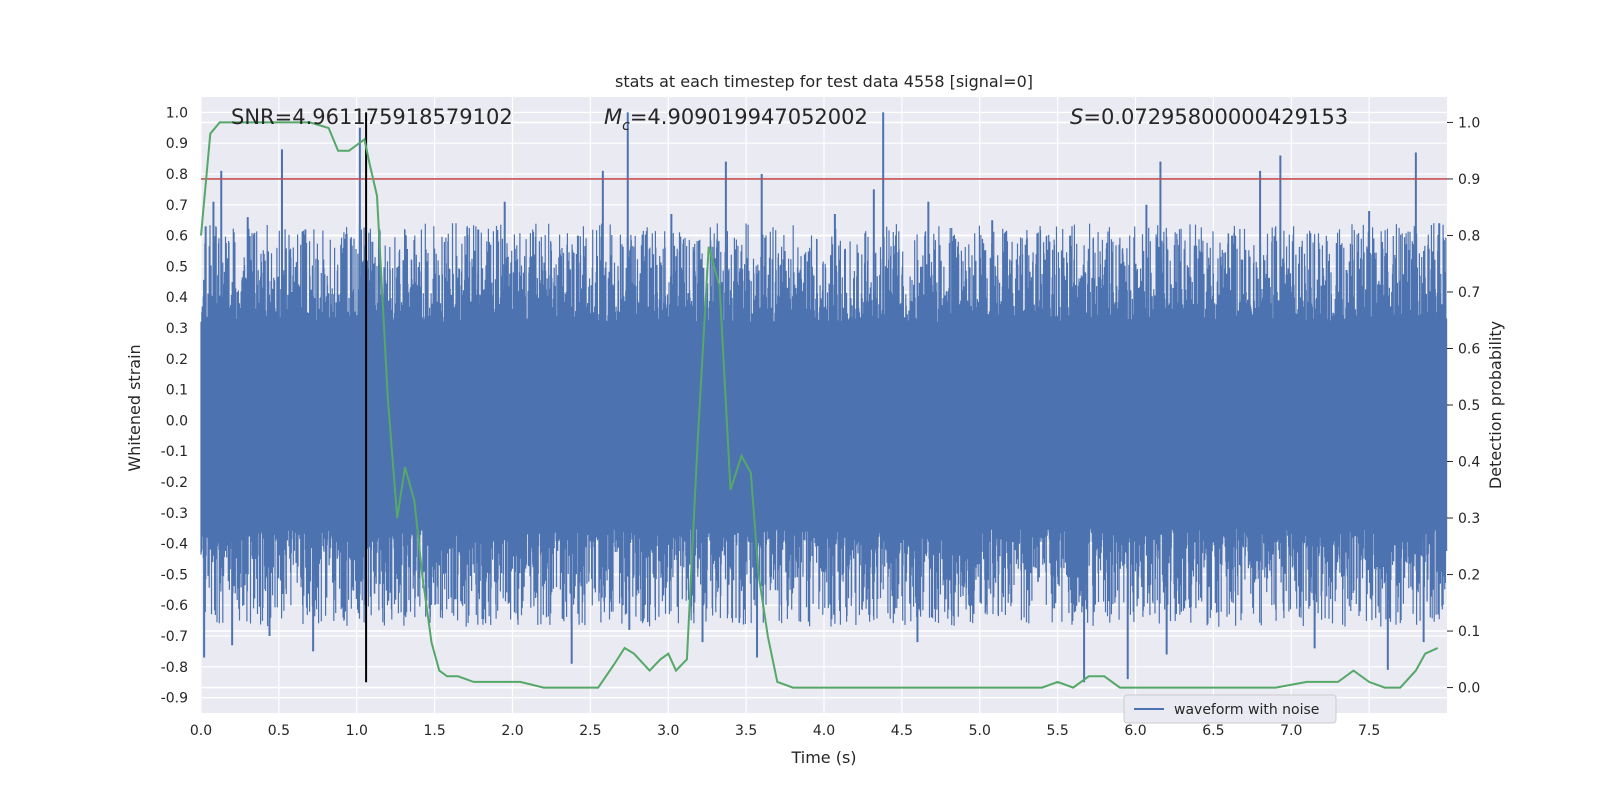  Describe the element at coordinates (1469, 463) in the screenshot. I see `y-right-tick-label: 0.4` at that location.